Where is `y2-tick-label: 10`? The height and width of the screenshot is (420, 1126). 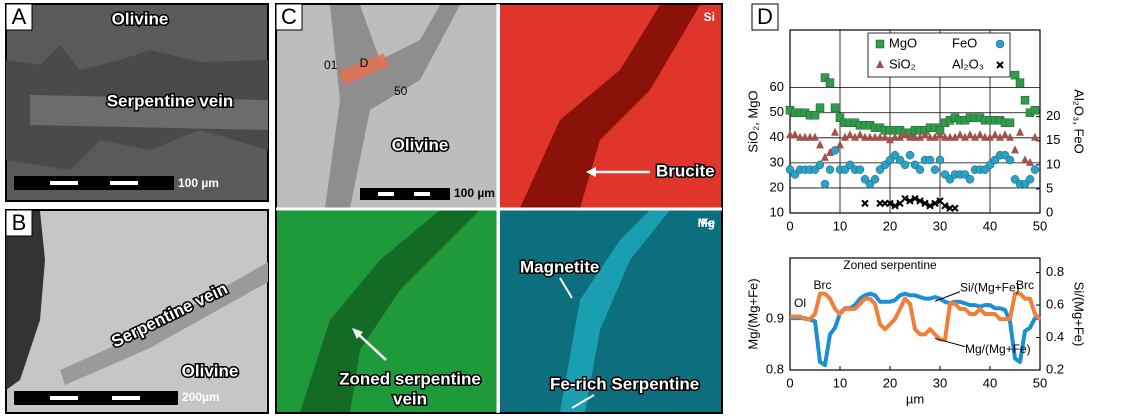
y2-tick-label: 10 is located at coordinates (1053, 163).